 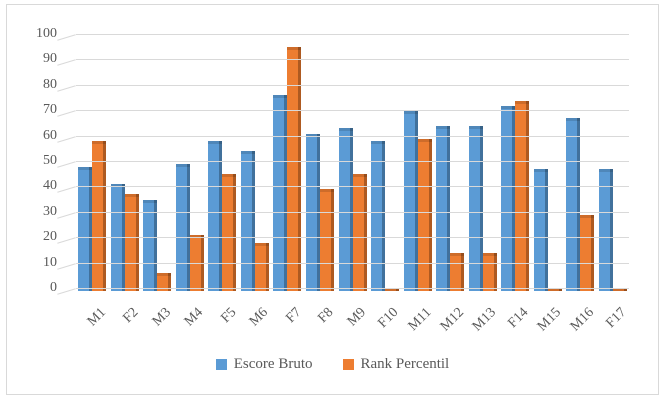 I want to click on x-axis-label: F17, so click(x=616, y=318).